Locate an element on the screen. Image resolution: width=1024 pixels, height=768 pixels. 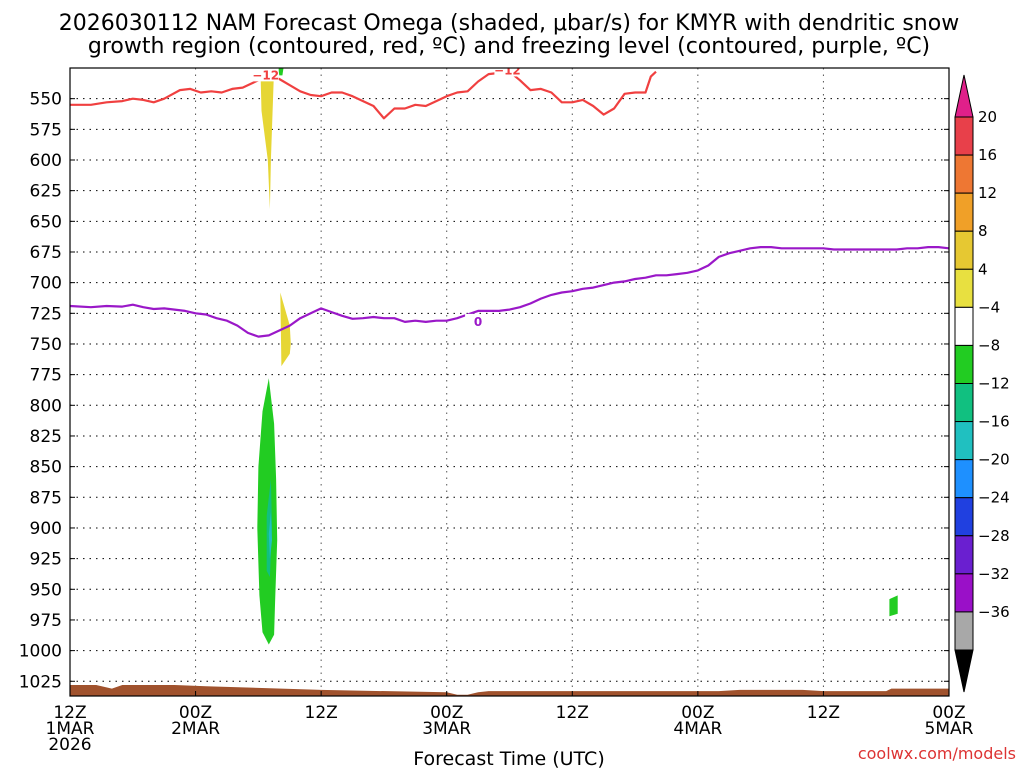
y-tick-label: 600 is located at coordinates (46, 161).